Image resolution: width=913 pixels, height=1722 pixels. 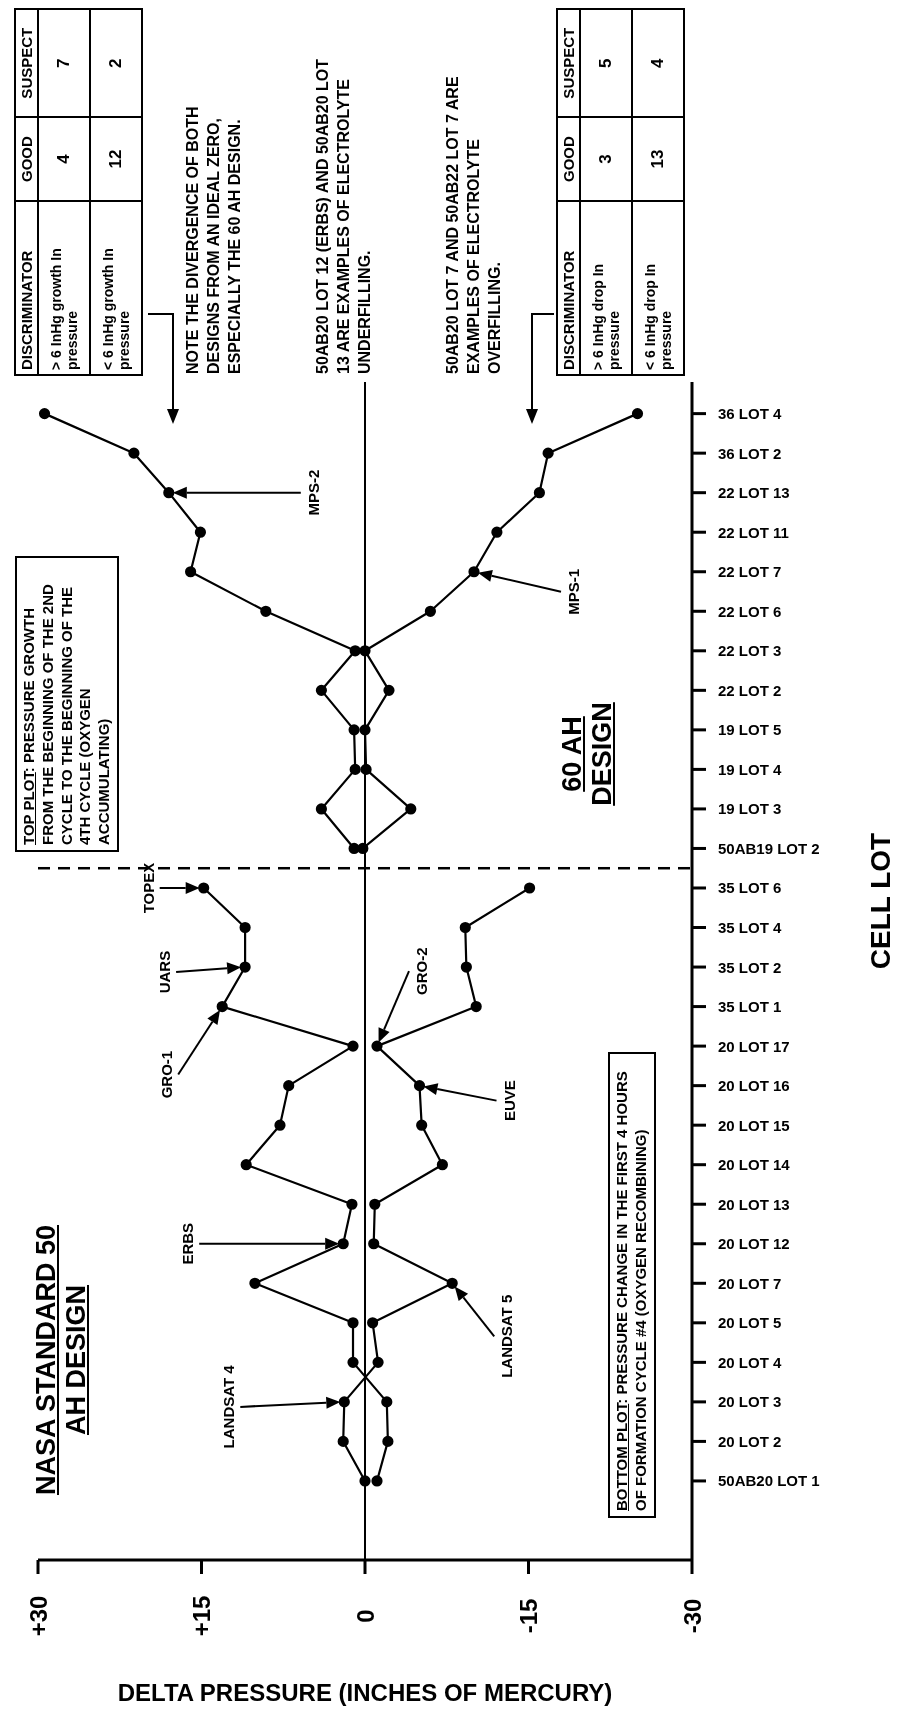 What do you see at coordinates (38, 1616) in the screenshot?
I see `x-tick-label: +30` at bounding box center [38, 1616].